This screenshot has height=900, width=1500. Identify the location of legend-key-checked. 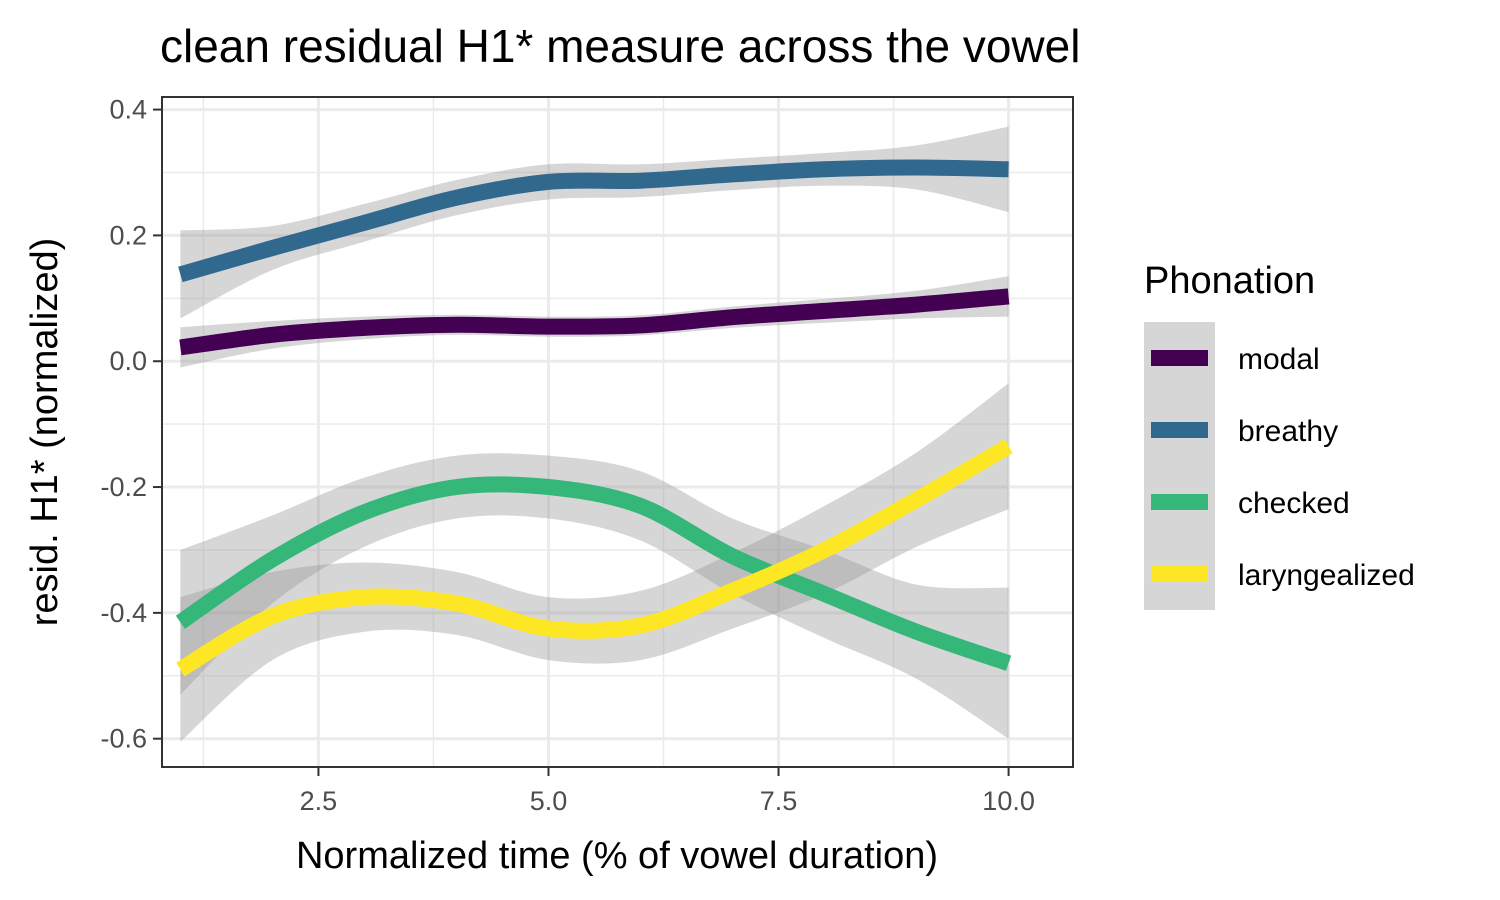
(1179, 502).